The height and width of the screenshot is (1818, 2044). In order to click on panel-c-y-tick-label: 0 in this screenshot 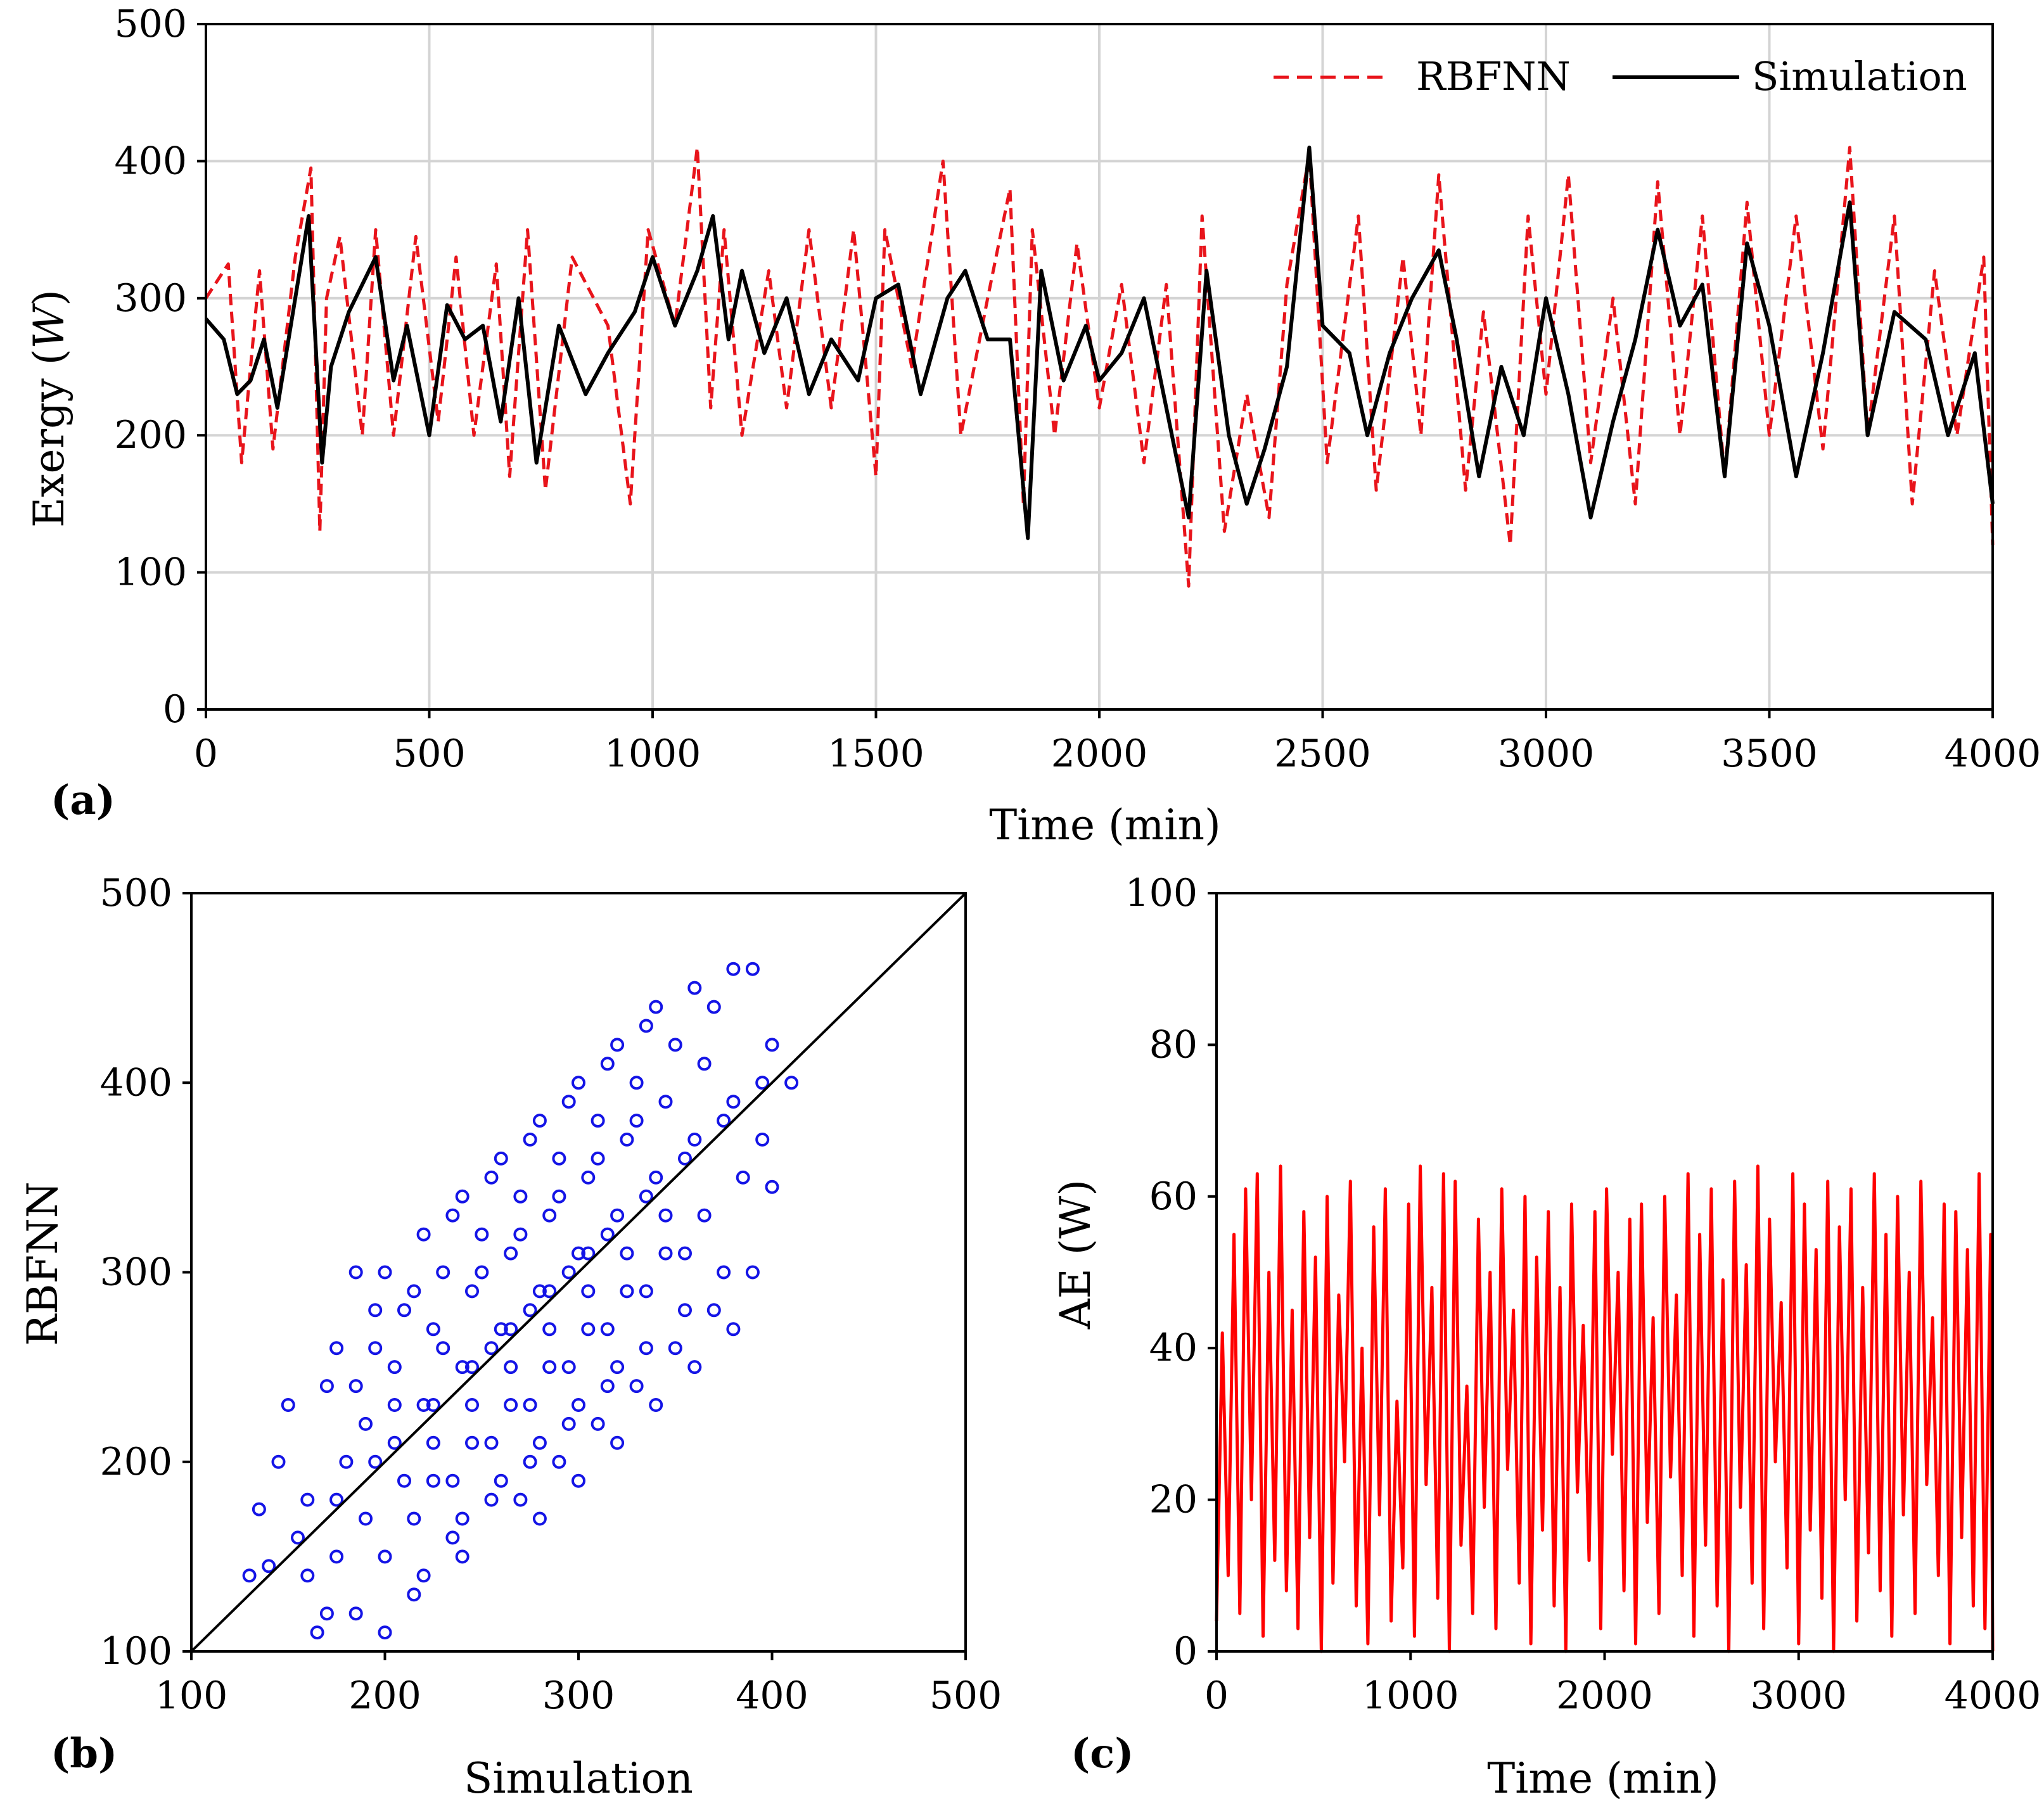, I will do `click(1185, 1651)`.